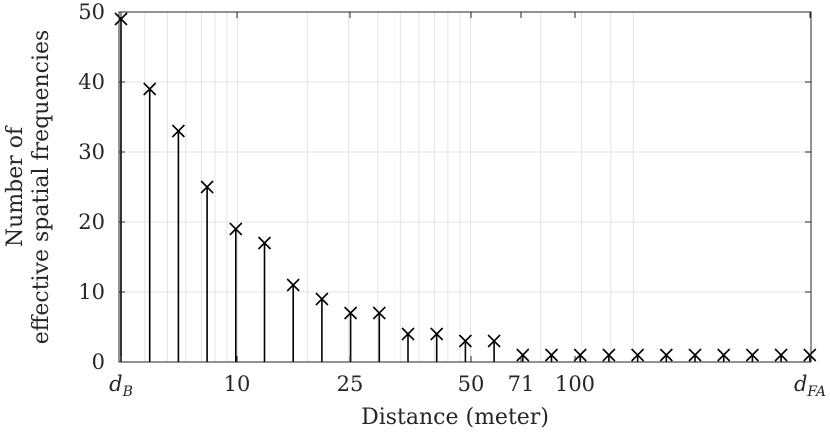  What do you see at coordinates (810, 386) in the screenshot?
I see `x-tick-label: dFA` at bounding box center [810, 386].